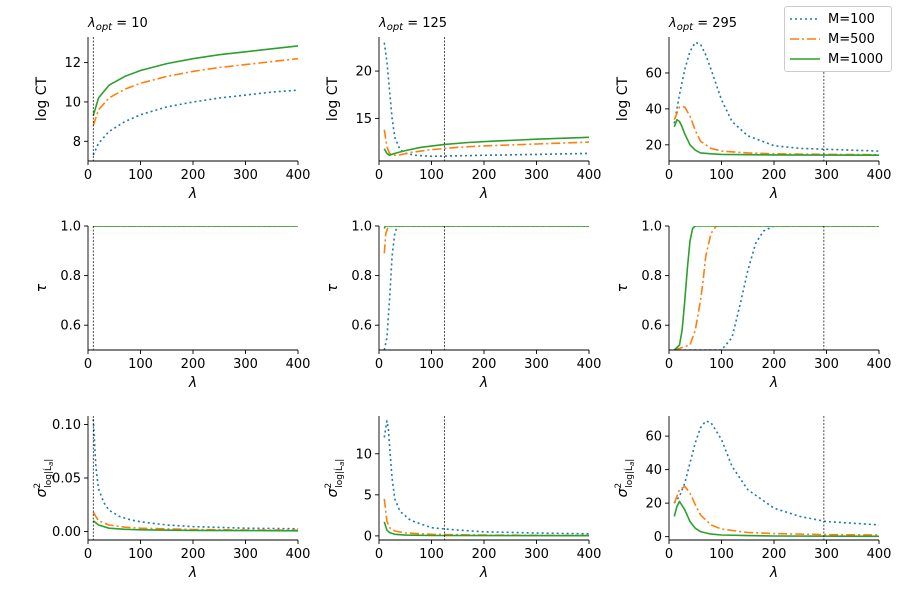 The width and height of the screenshot is (900, 600). I want to click on y-tick-label: 12, so click(72, 63).